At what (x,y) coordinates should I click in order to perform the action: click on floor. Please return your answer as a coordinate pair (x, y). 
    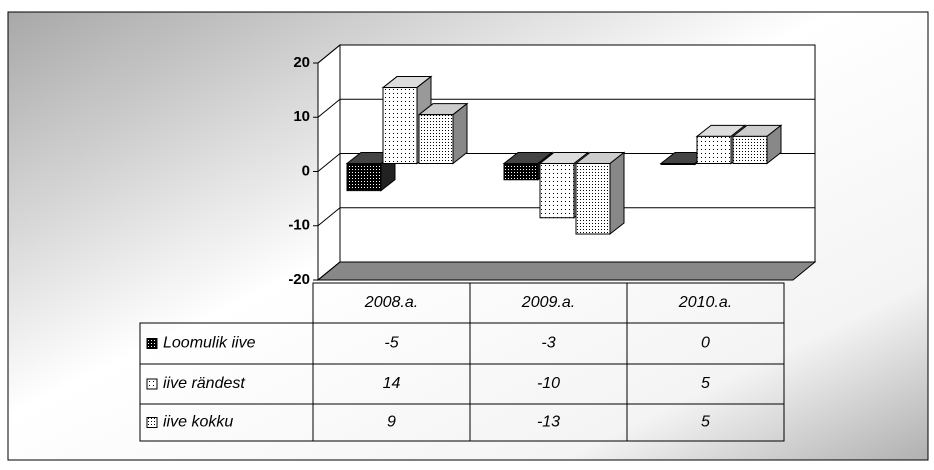
    Looking at the image, I should click on (566, 271).